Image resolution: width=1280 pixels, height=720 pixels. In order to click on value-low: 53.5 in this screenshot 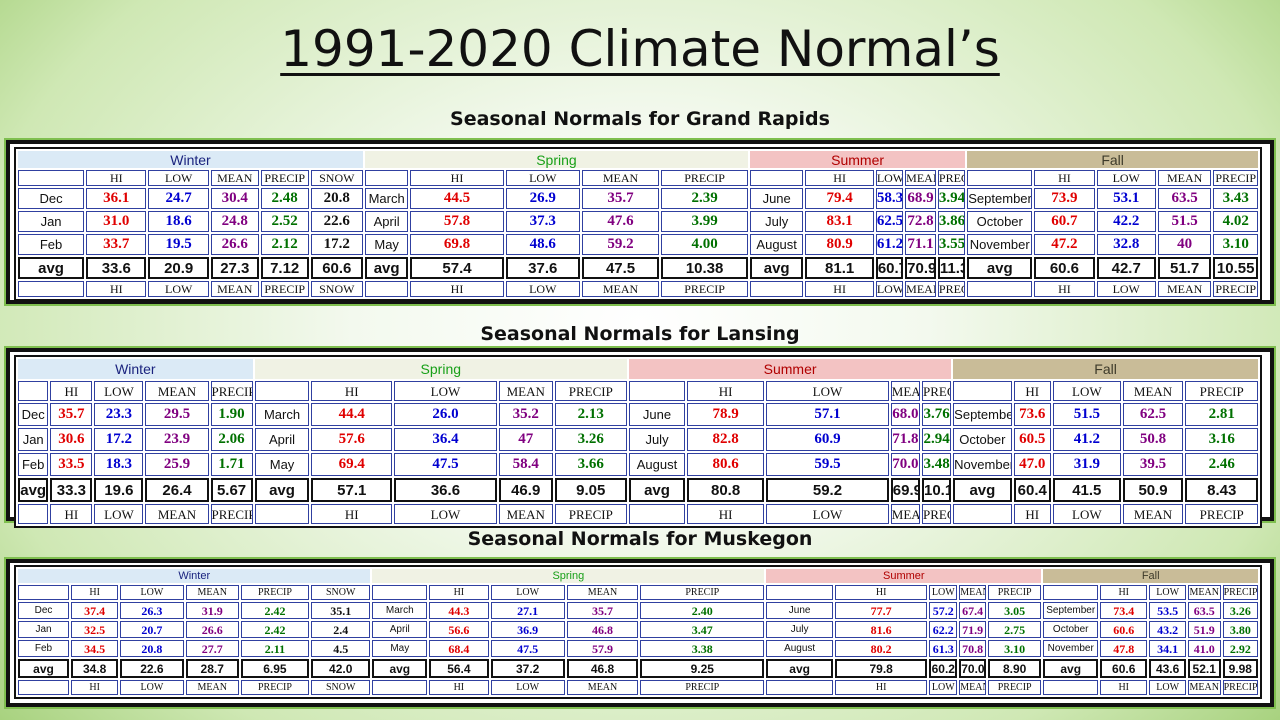, I will do `click(1167, 610)`.